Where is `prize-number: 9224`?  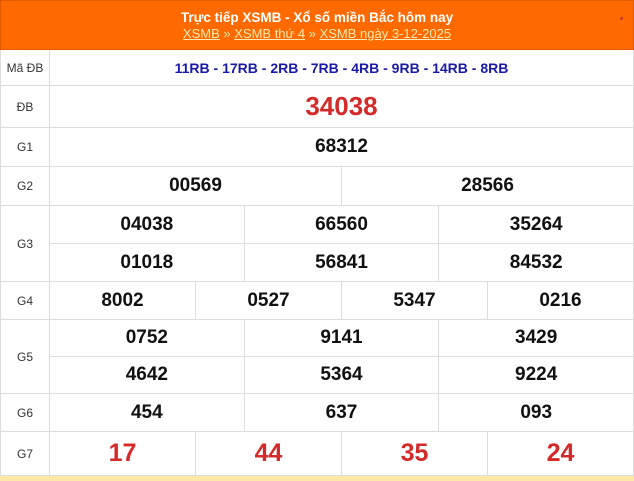
prize-number: 9224 is located at coordinates (536, 375).